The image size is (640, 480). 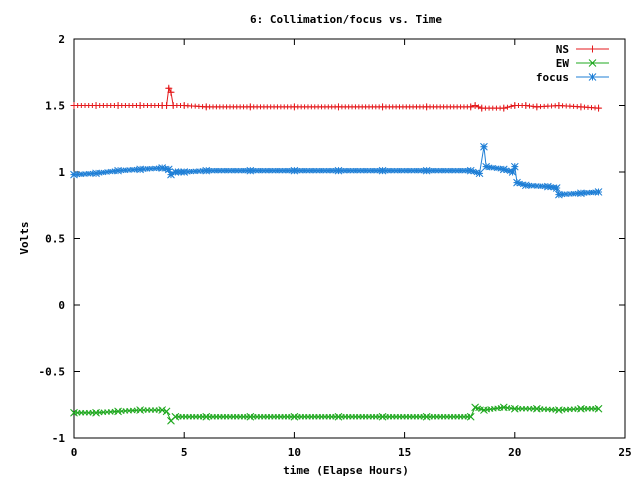 What do you see at coordinates (24, 237) in the screenshot?
I see `y-axis-label: Volts` at bounding box center [24, 237].